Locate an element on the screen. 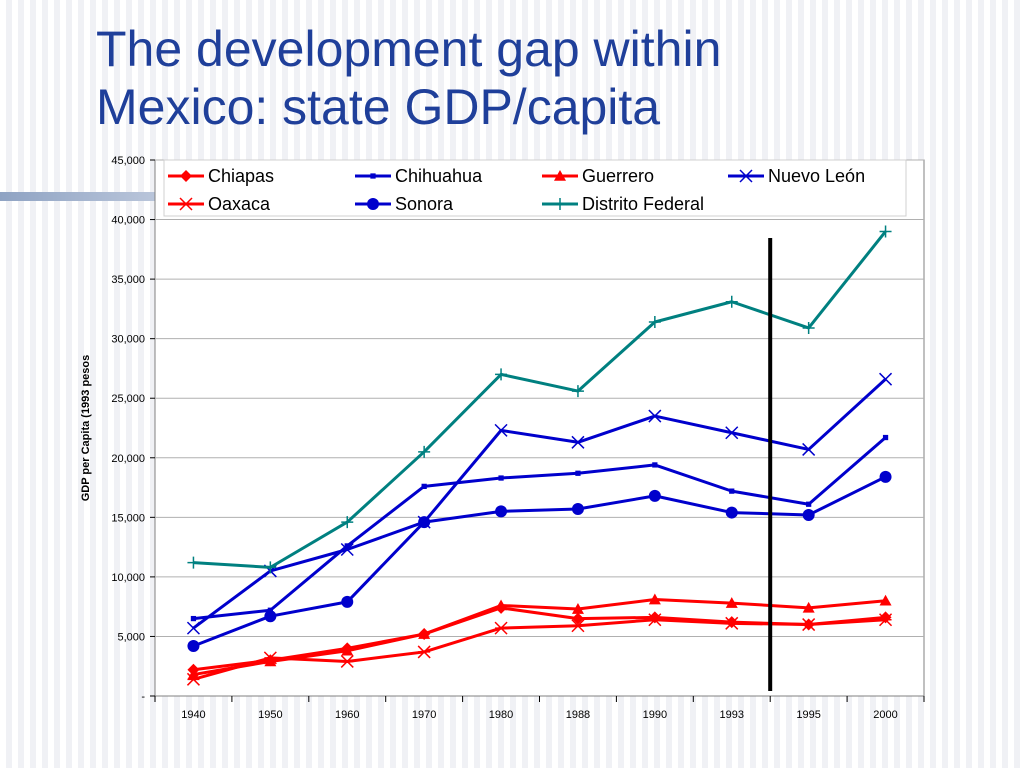 The image size is (1024, 768). x-tick-label: 1980 is located at coordinates (501, 715).